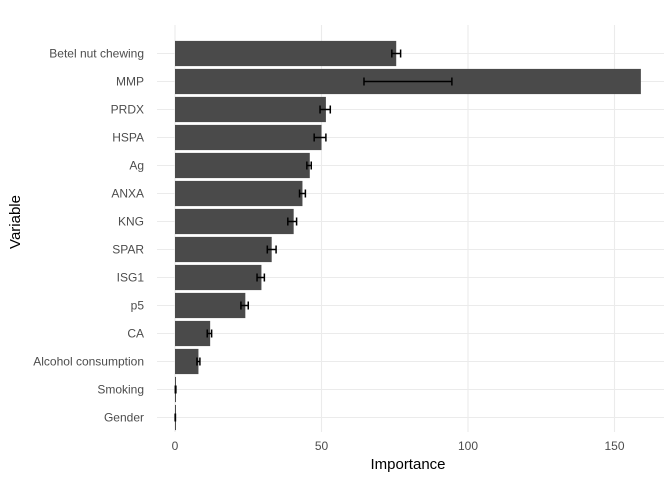 This screenshot has width=672, height=480. Describe the element at coordinates (127, 194) in the screenshot. I see `y-tick-label: ANXA` at that location.